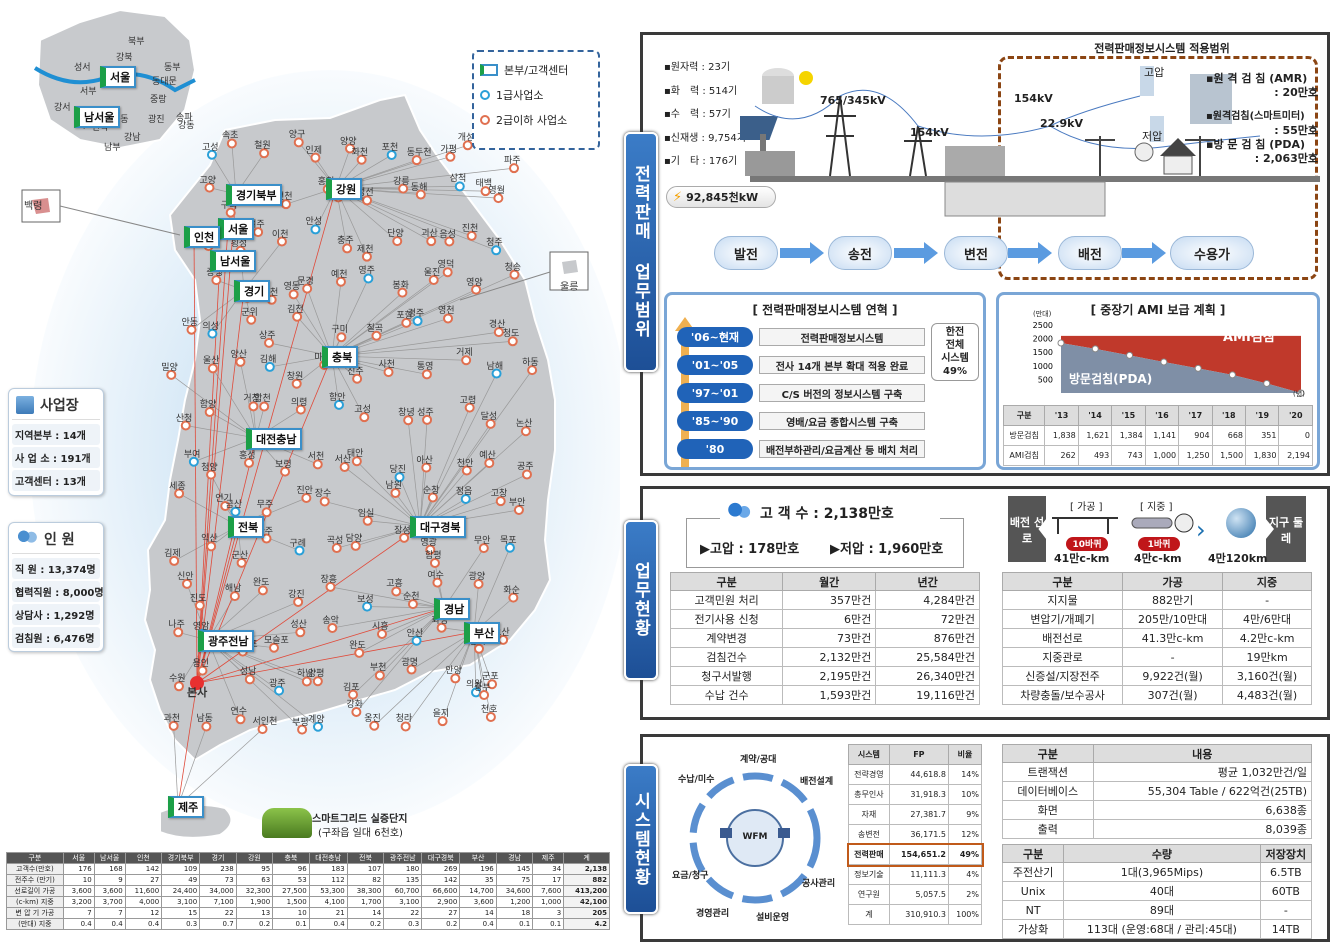 This screenshot has height=948, width=1330. Describe the element at coordinates (869, 754) in the screenshot. I see `table-header-cell: 시스템` at that location.